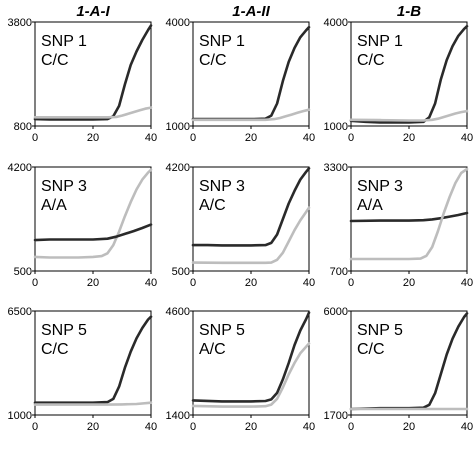 The width and height of the screenshot is (475, 450). Describe the element at coordinates (399, 369) in the screenshot. I see `panel-3-3: 1700 6000 0 20 40 SNP 5 C/C` at that location.